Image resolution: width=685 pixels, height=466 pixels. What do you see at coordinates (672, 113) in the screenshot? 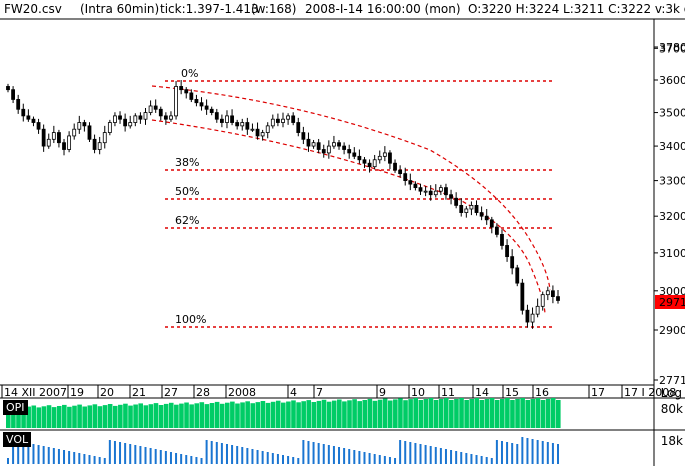
I see `price-tick-label: 3500` at bounding box center [672, 113].